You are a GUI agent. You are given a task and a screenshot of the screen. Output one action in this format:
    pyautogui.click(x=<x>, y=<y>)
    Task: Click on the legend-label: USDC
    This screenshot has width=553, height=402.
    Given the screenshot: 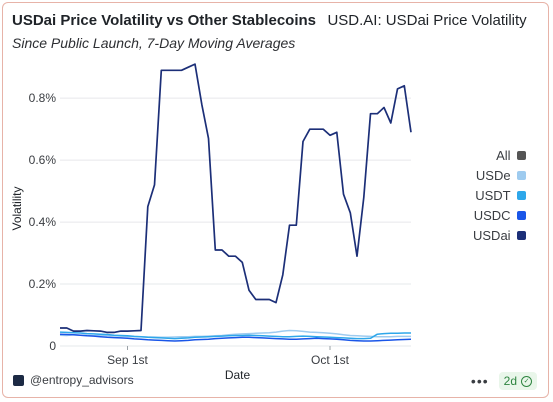 What is the action you would take?
    pyautogui.click(x=492, y=215)
    